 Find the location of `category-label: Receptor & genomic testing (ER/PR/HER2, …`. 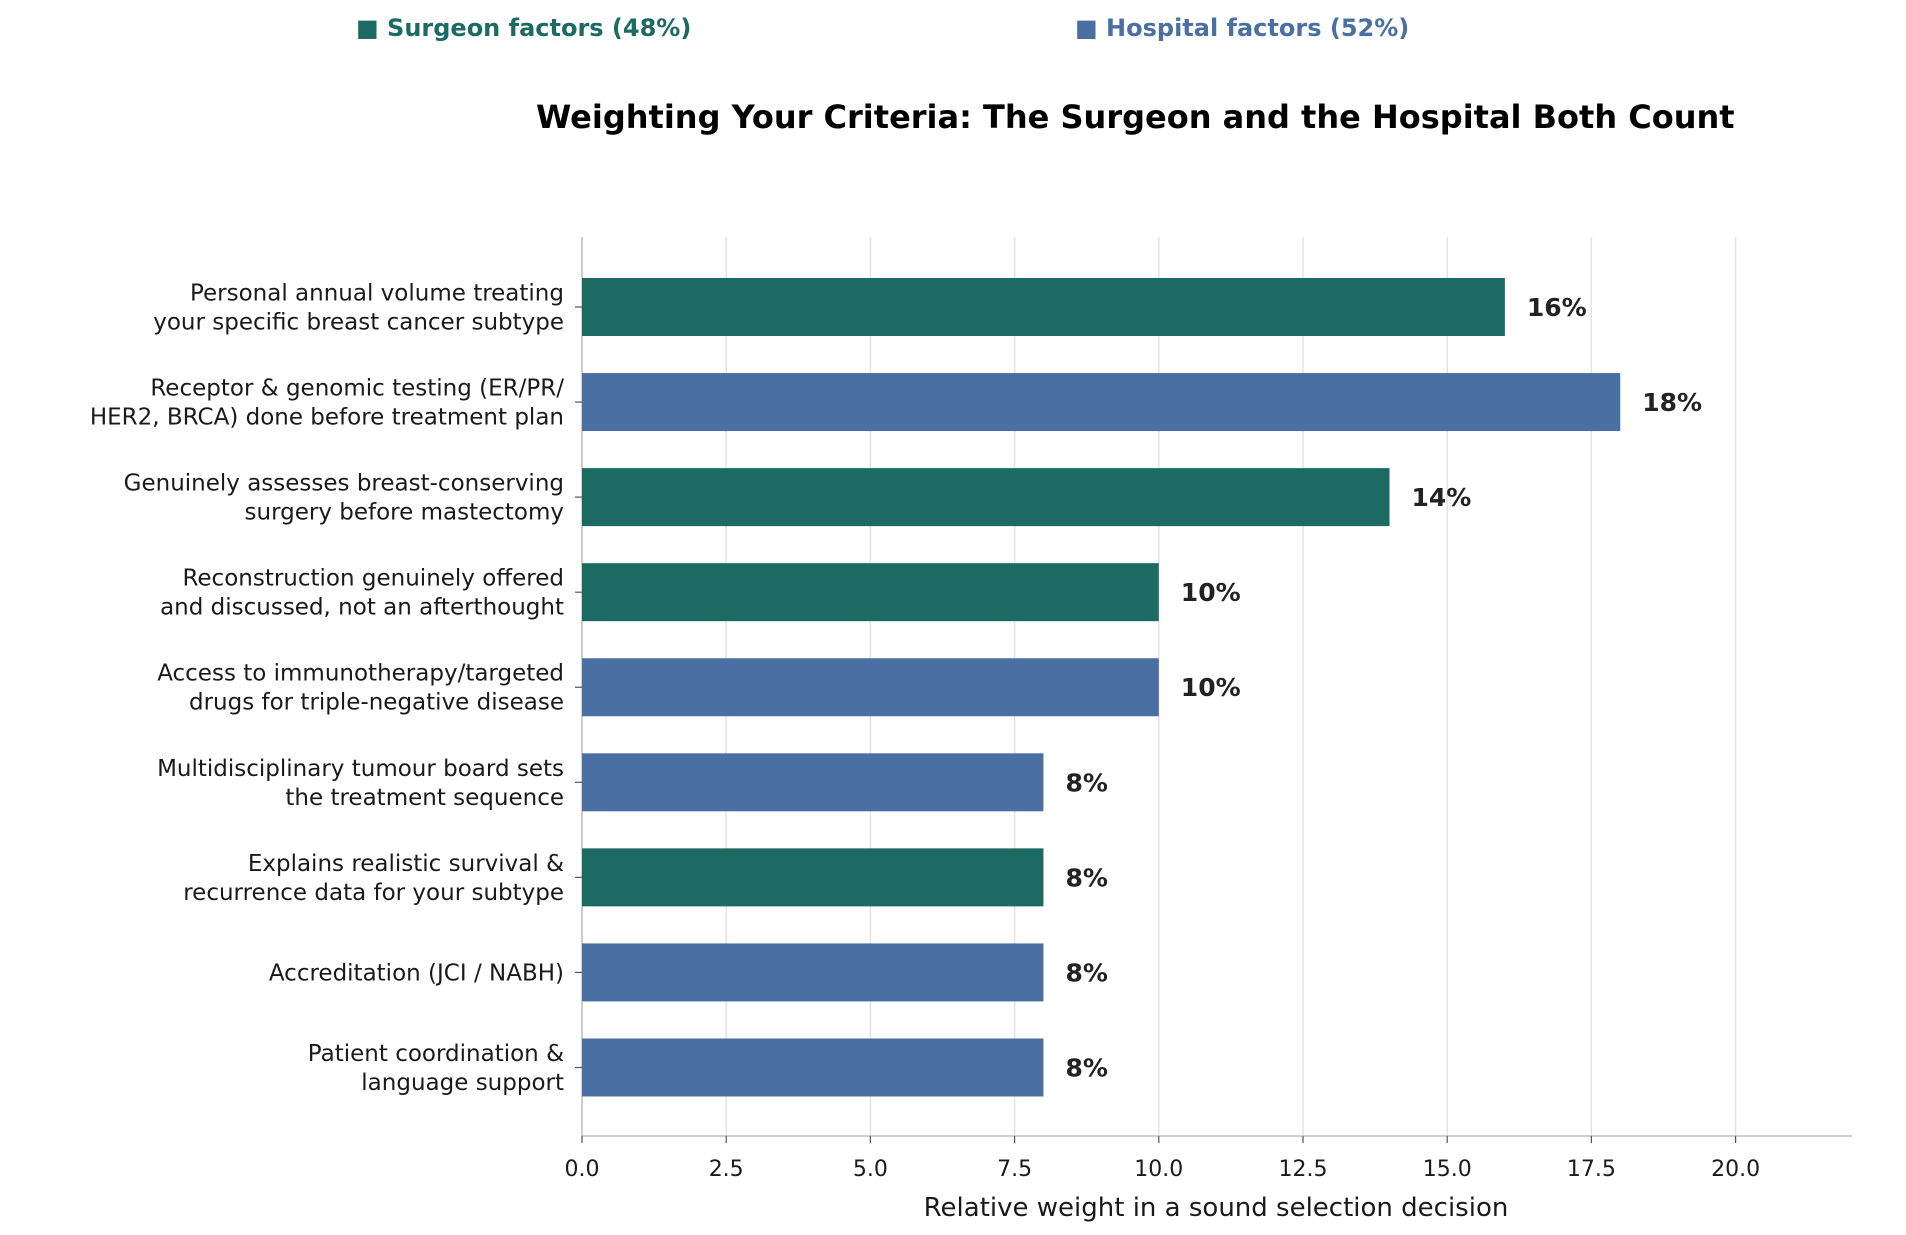

category-label: Receptor & genomic testing (ER/PR/HER2, … is located at coordinates (327, 403).